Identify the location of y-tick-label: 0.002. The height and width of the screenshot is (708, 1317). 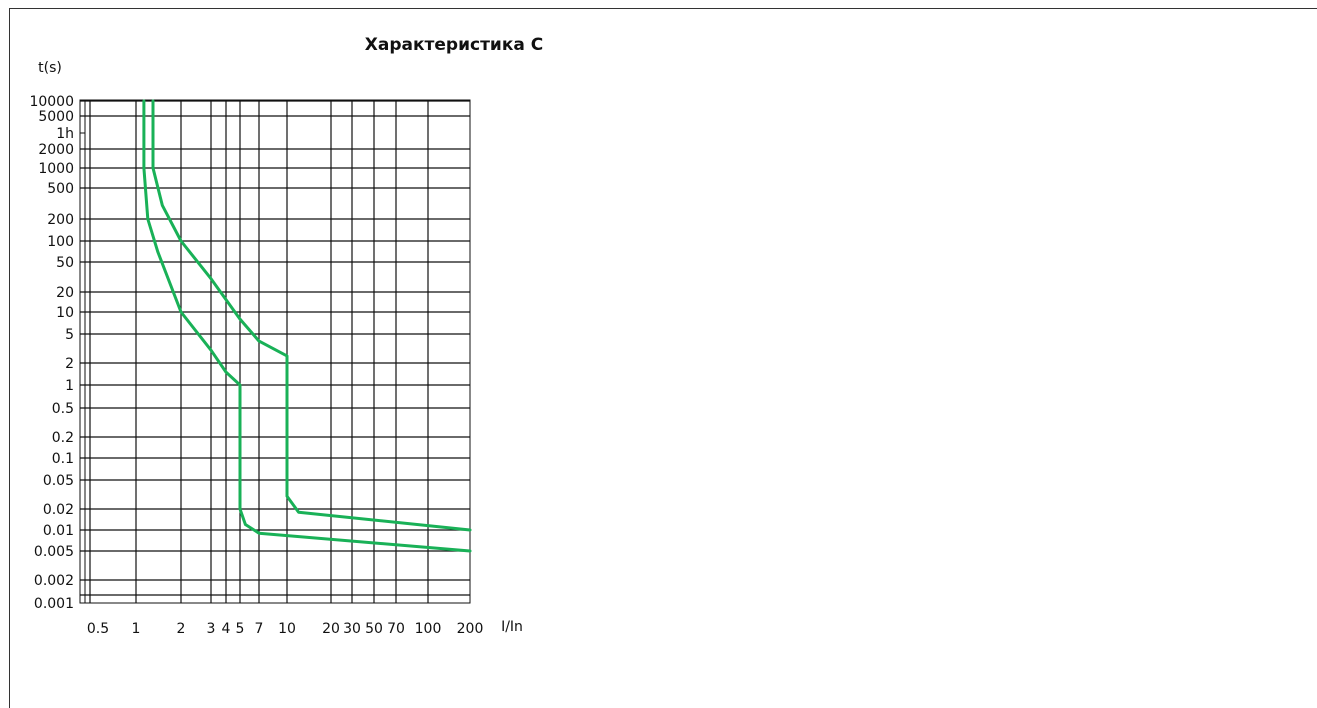
(54, 581).